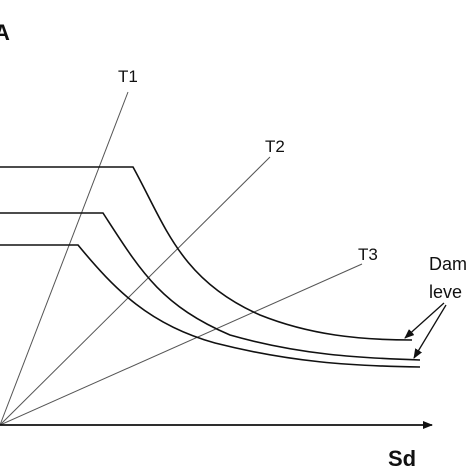 This screenshot has width=474, height=474. What do you see at coordinates (448, 264) in the screenshot?
I see `annotation-text-line-1: Dam` at bounding box center [448, 264].